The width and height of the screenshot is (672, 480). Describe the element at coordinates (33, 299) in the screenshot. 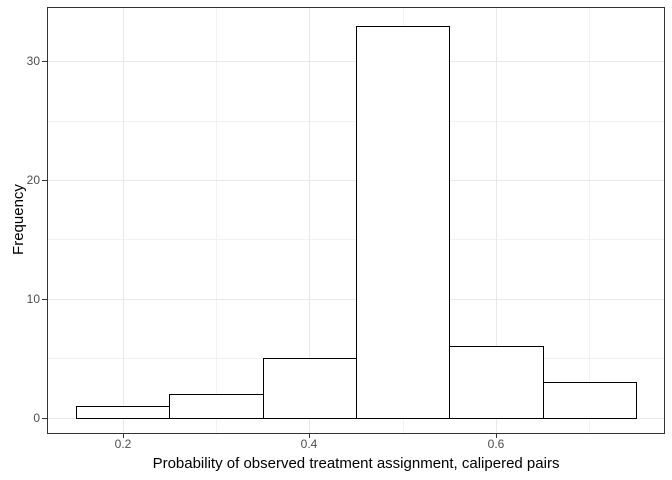

I see `y-tick-label: 10` at that location.